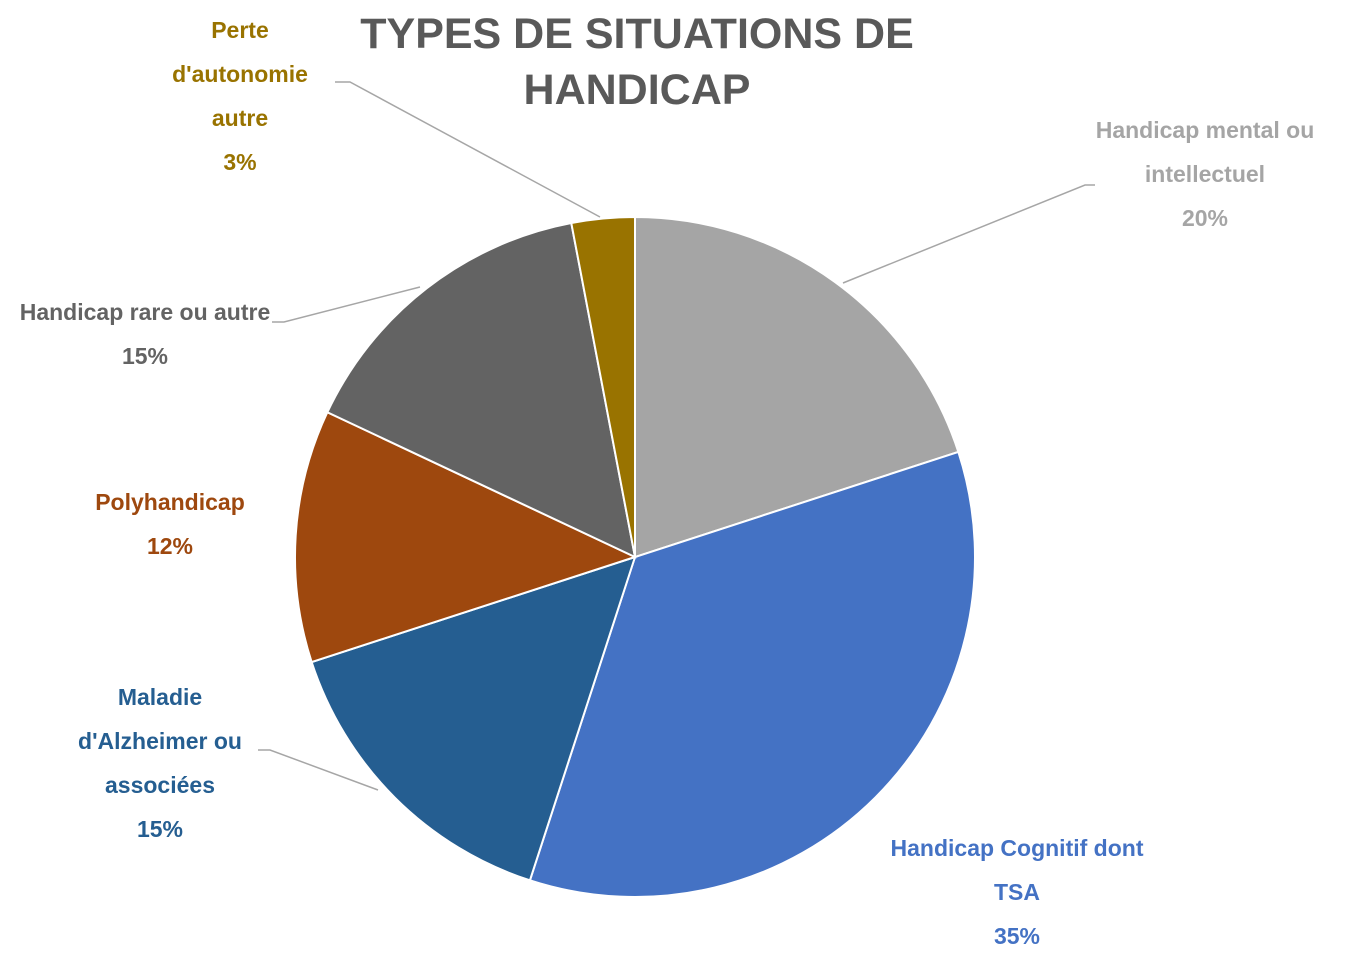  Describe the element at coordinates (1205, 152) in the screenshot. I see `label-name: Handicap mental ou intellectuel` at that location.